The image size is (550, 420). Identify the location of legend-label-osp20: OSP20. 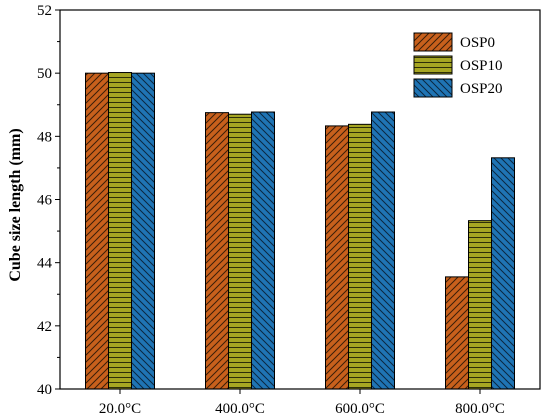
(481, 89).